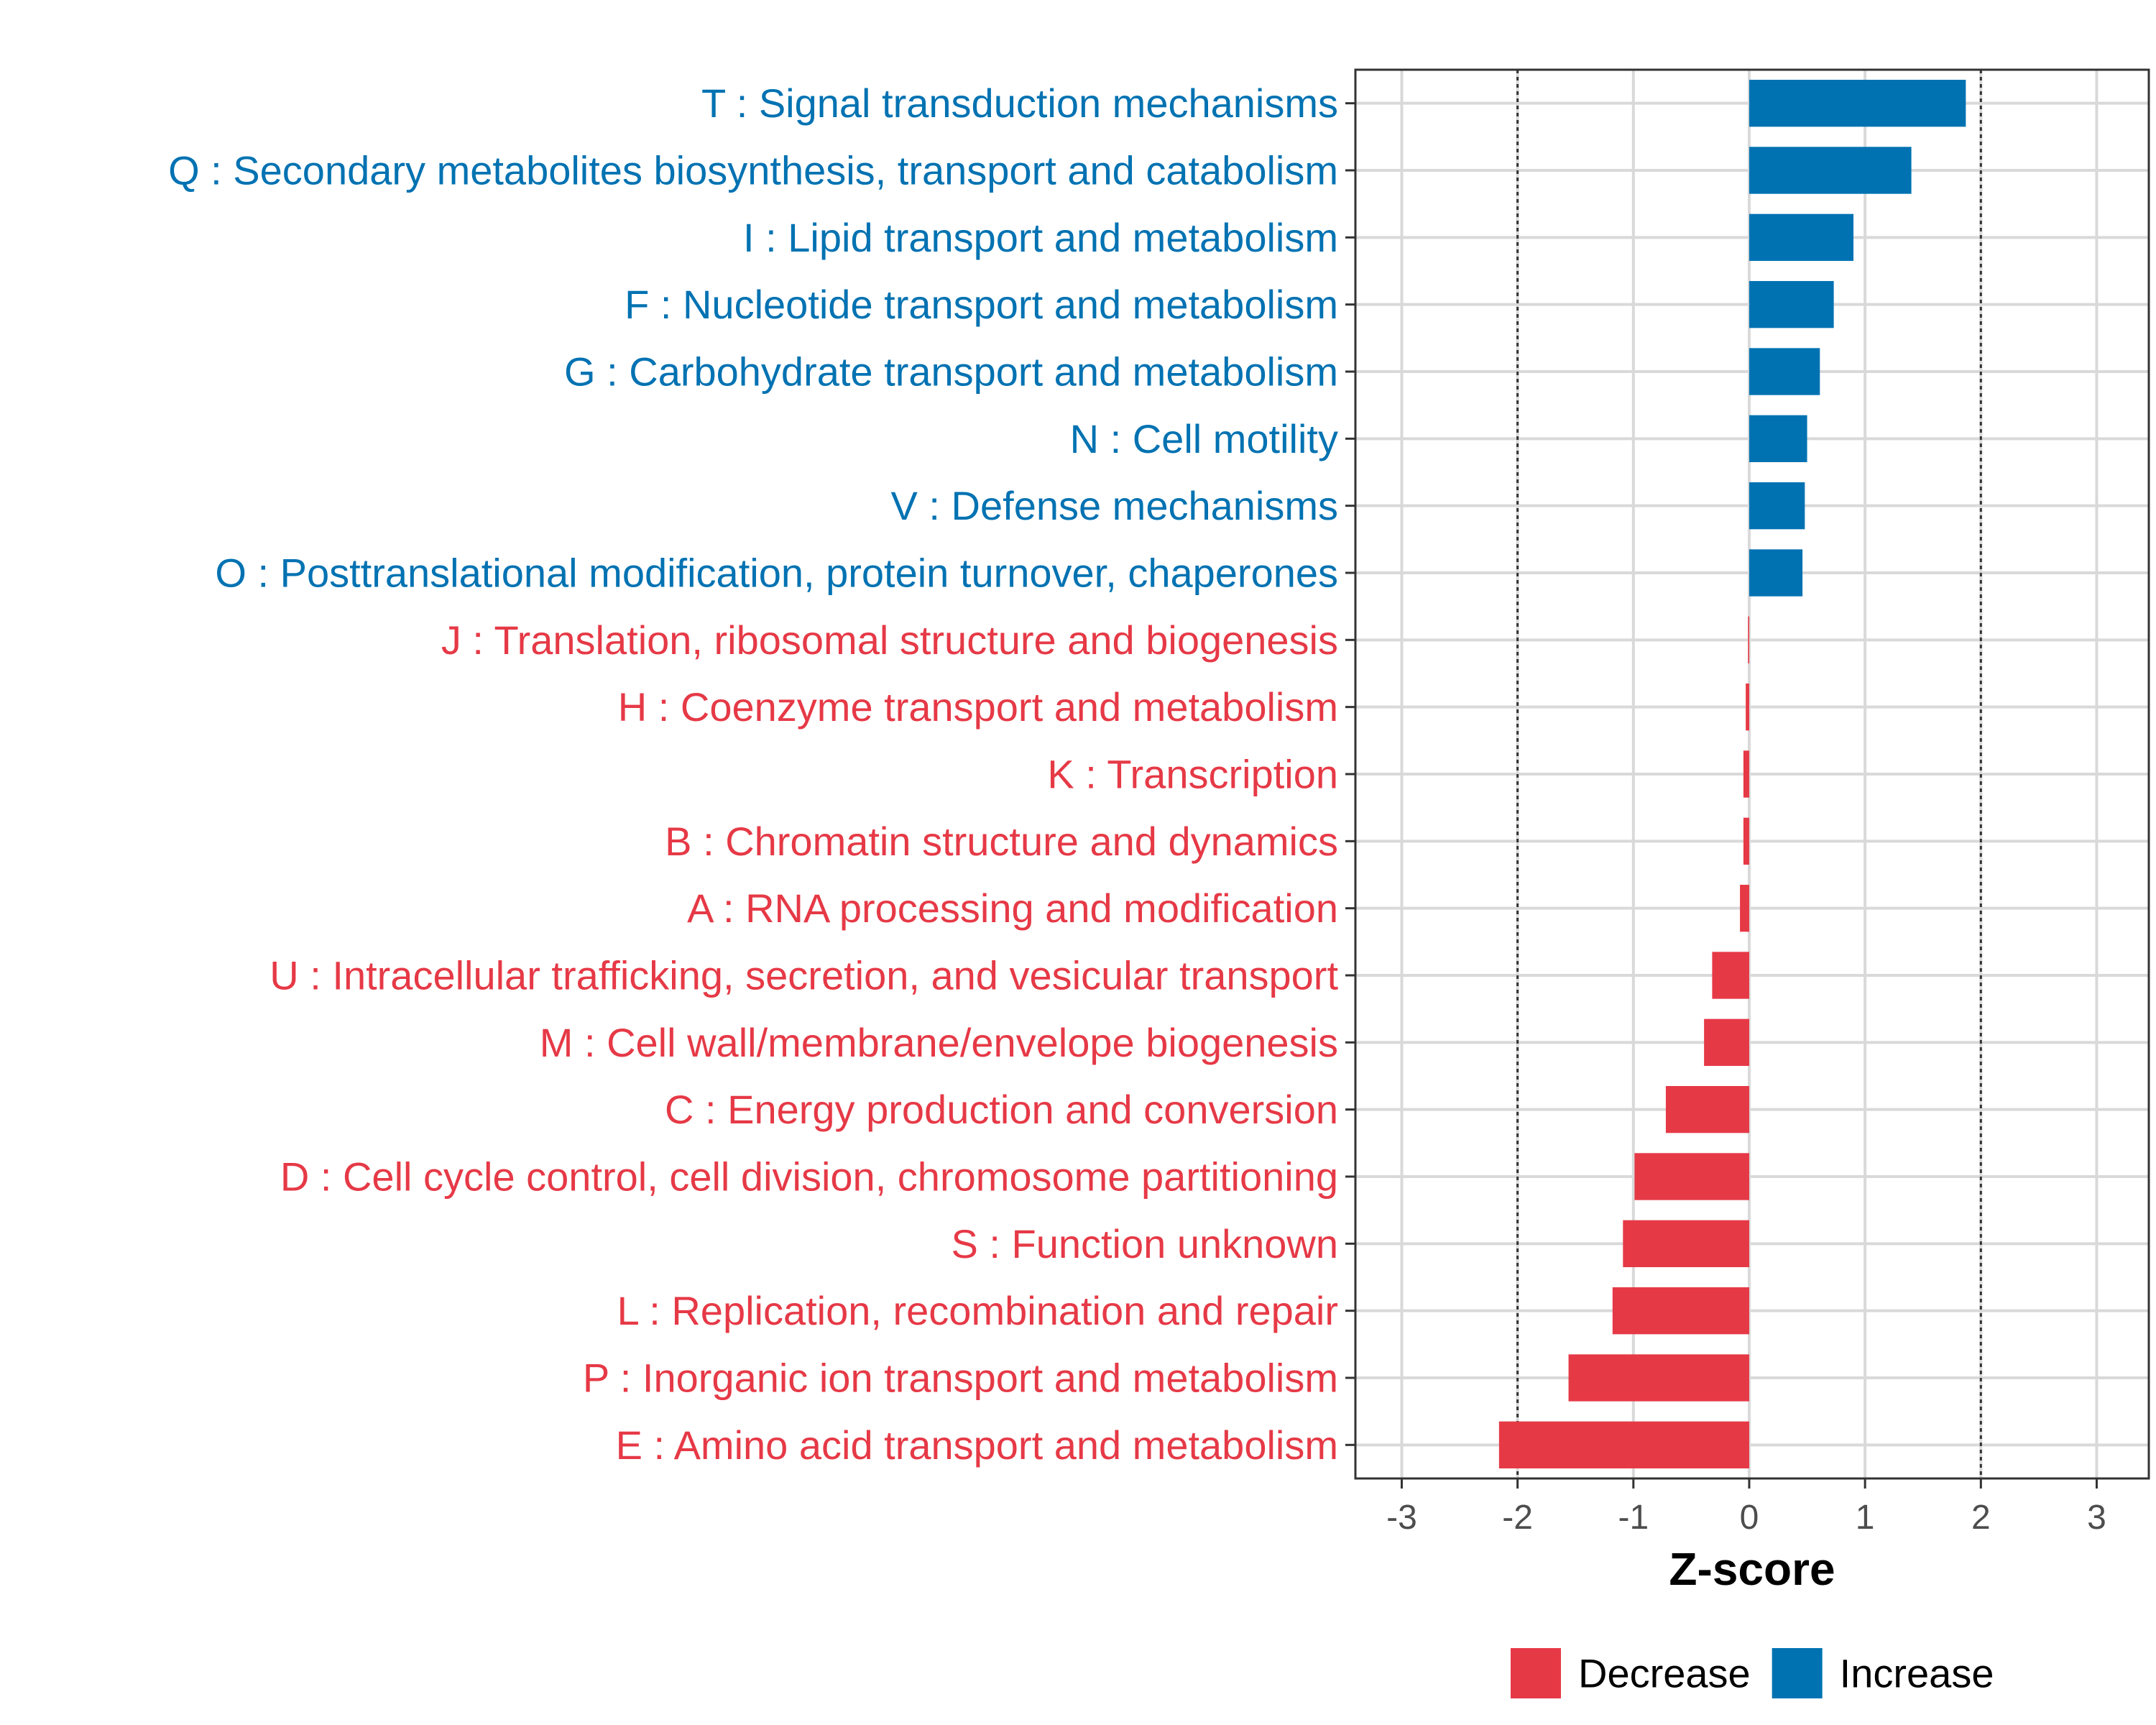 This screenshot has width=2156, height=1725. Describe the element at coordinates (1791, 304) in the screenshot. I see `bar-f` at that location.